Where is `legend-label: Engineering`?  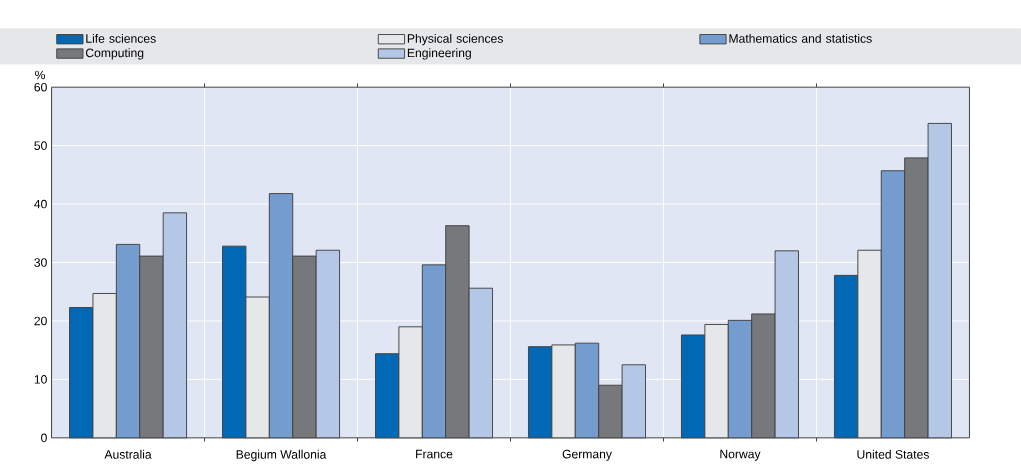 legend-label: Engineering is located at coordinates (439, 54).